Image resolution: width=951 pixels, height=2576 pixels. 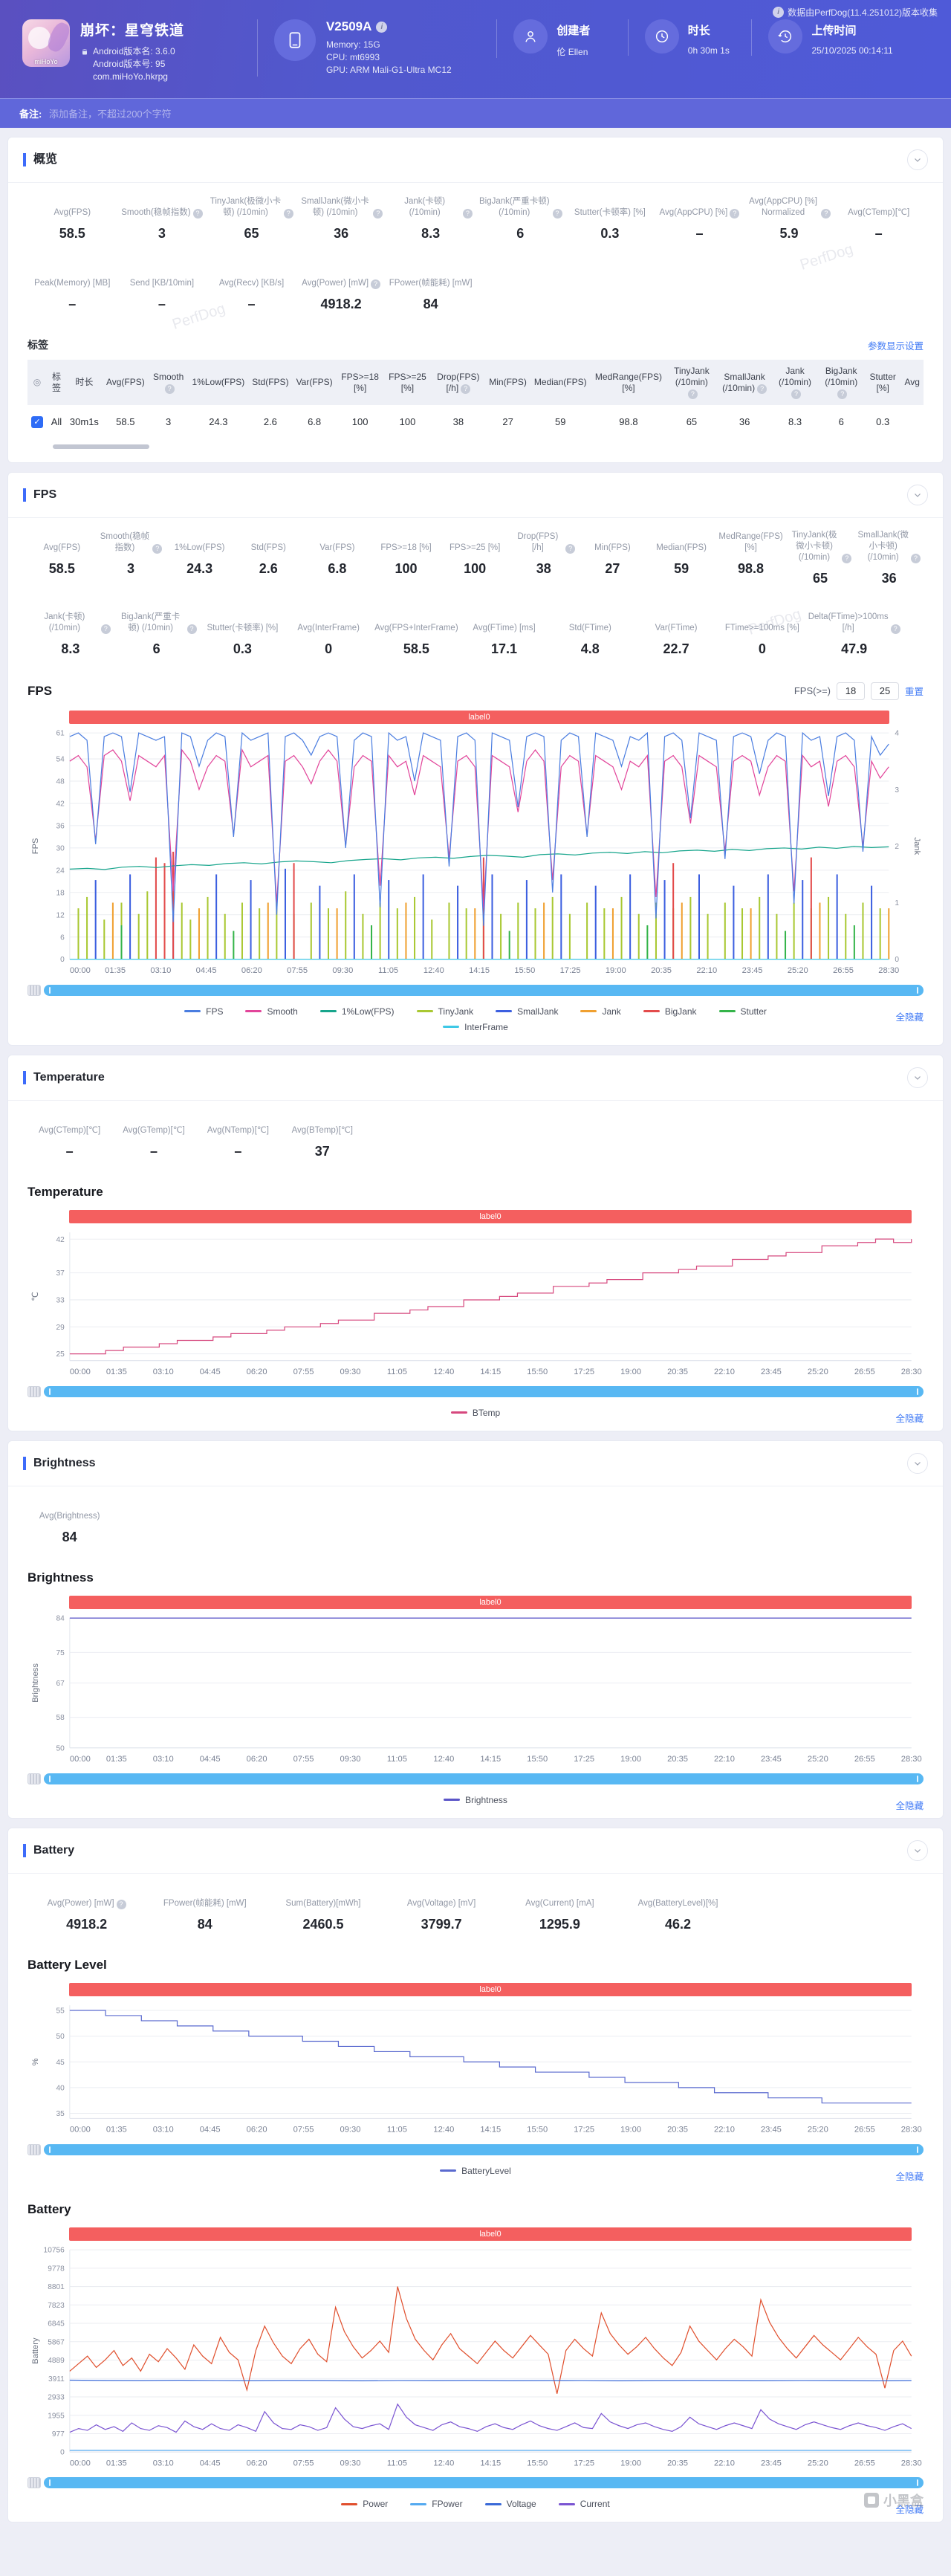 I want to click on legend-item: BatteryLevel, so click(x=475, y=2171).